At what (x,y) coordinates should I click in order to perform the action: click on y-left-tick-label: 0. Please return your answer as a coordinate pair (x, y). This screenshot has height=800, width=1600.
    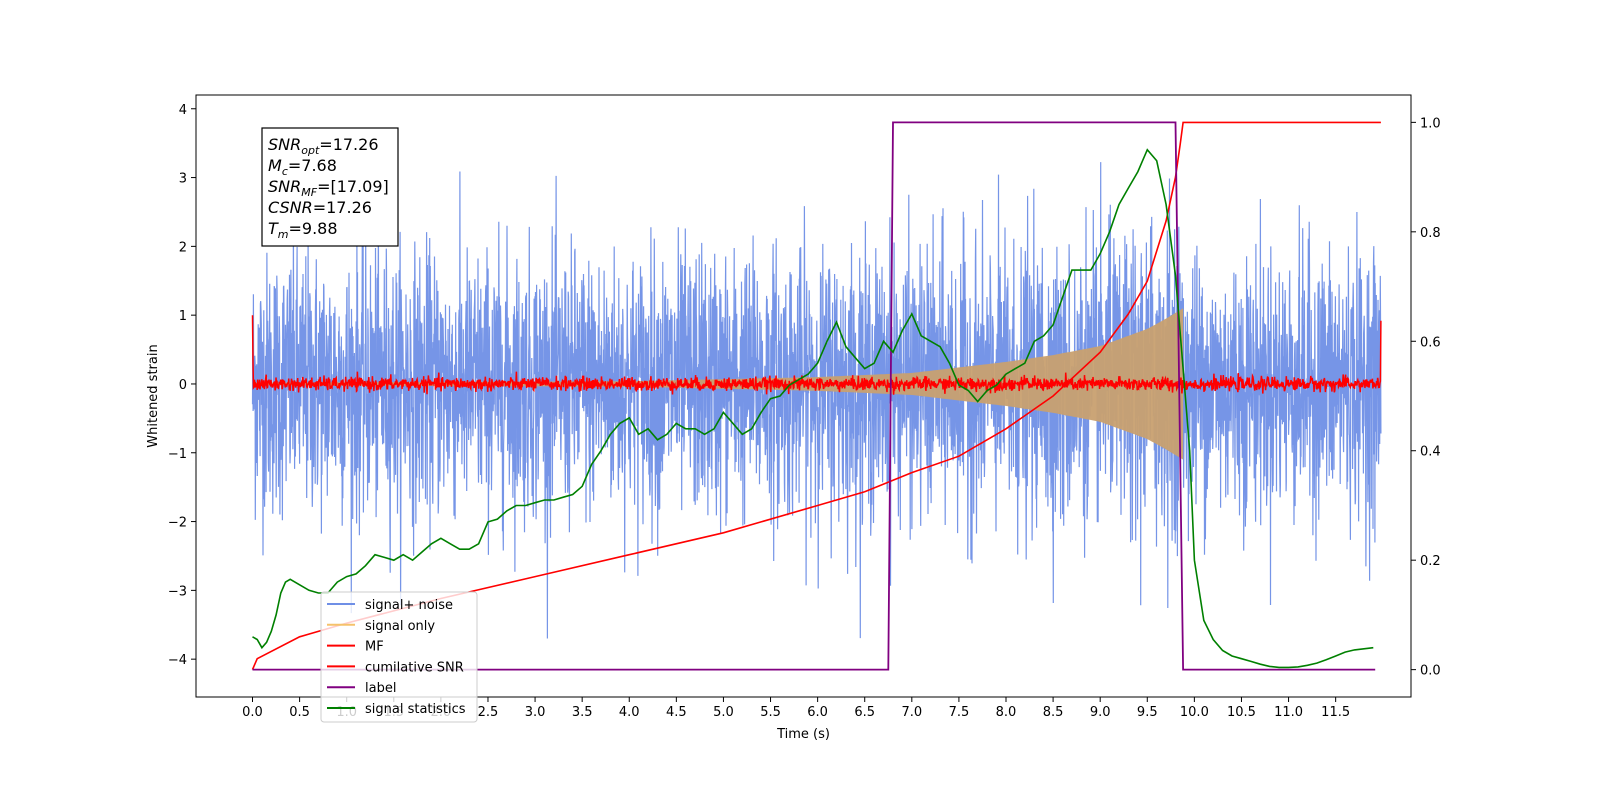
    Looking at the image, I should click on (183, 385).